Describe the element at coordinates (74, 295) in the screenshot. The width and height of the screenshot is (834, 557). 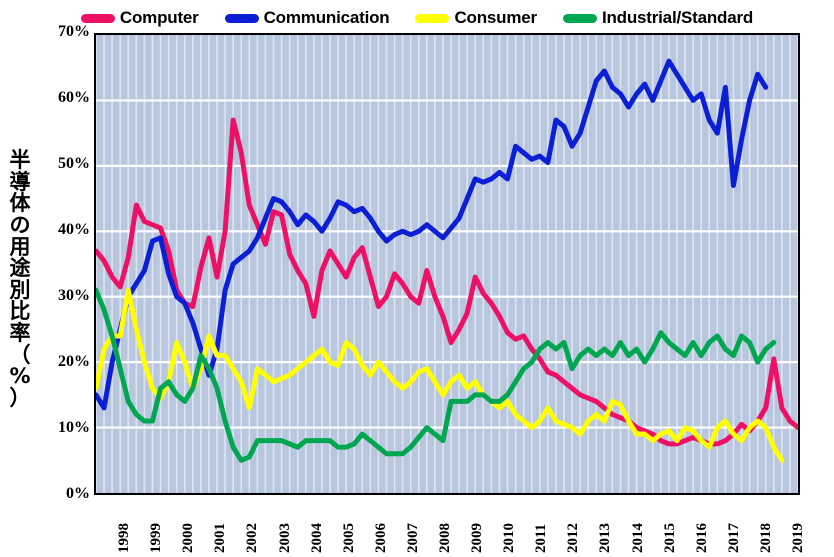
I see `y-axis-tick-30: 30%` at that location.